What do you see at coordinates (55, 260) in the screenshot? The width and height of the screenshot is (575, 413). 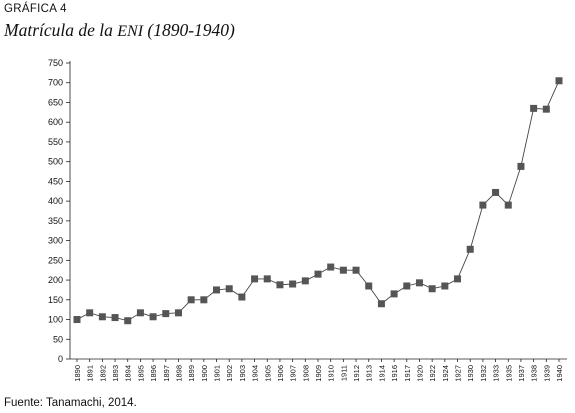 I see `y-tick-label: 250` at bounding box center [55, 260].